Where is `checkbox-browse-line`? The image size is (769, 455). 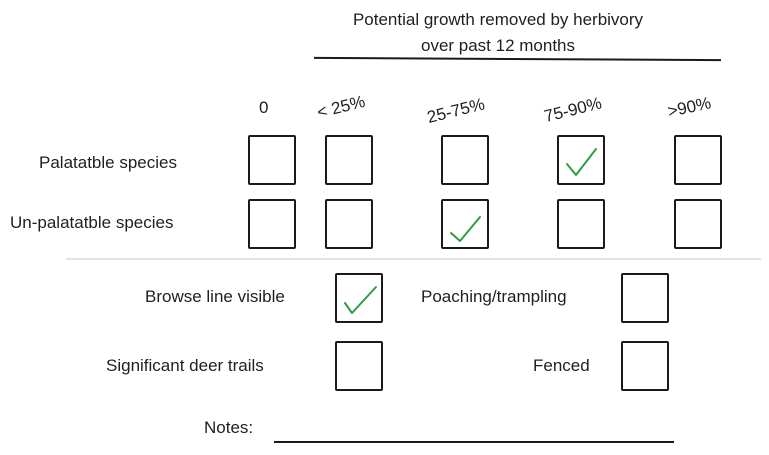
checkbox-browse-line is located at coordinates (359, 298).